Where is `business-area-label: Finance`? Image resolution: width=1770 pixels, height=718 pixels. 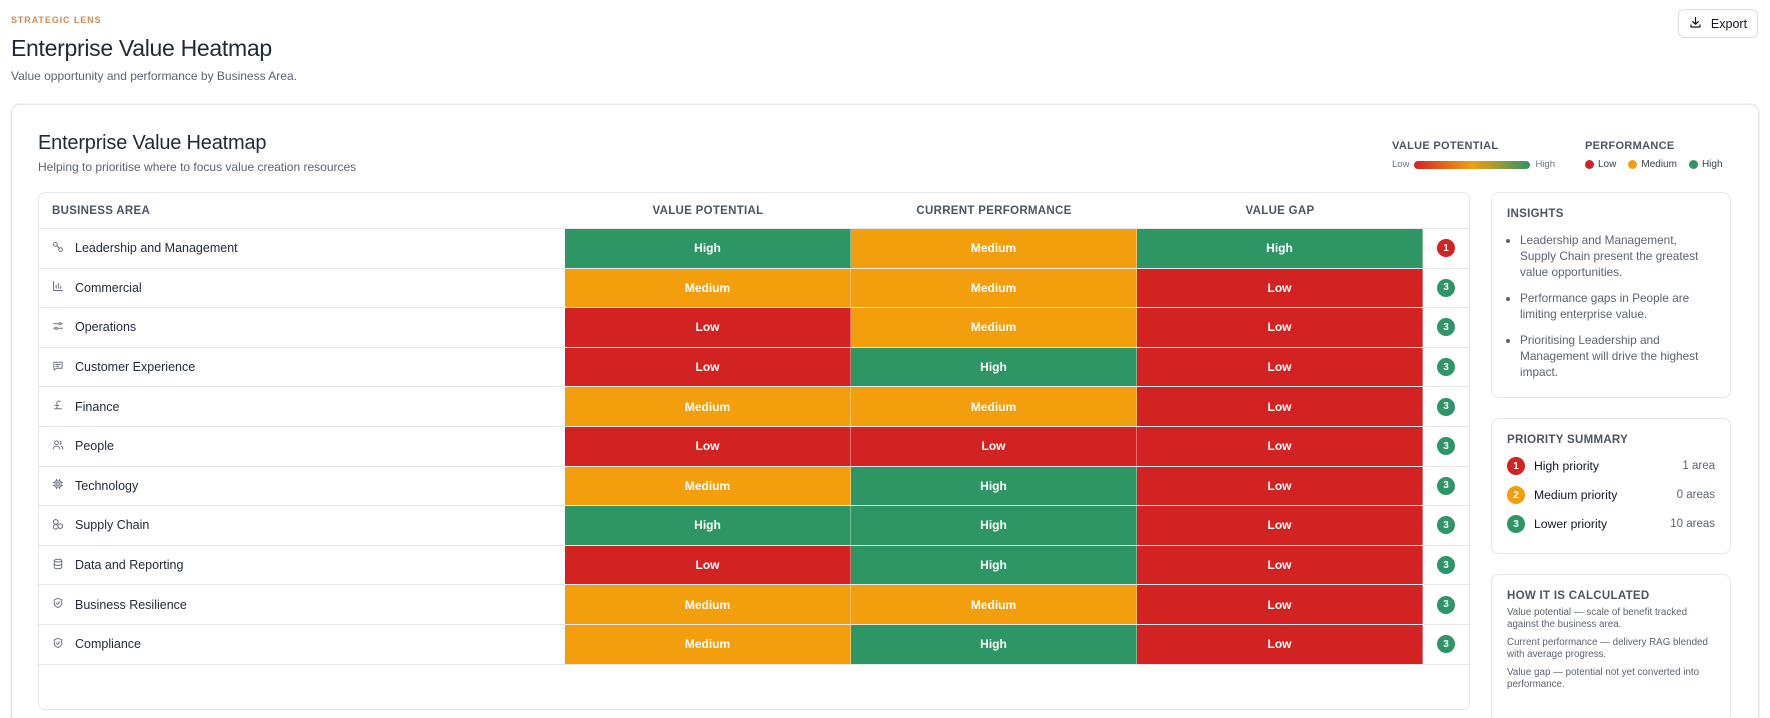 business-area-label: Finance is located at coordinates (97, 406).